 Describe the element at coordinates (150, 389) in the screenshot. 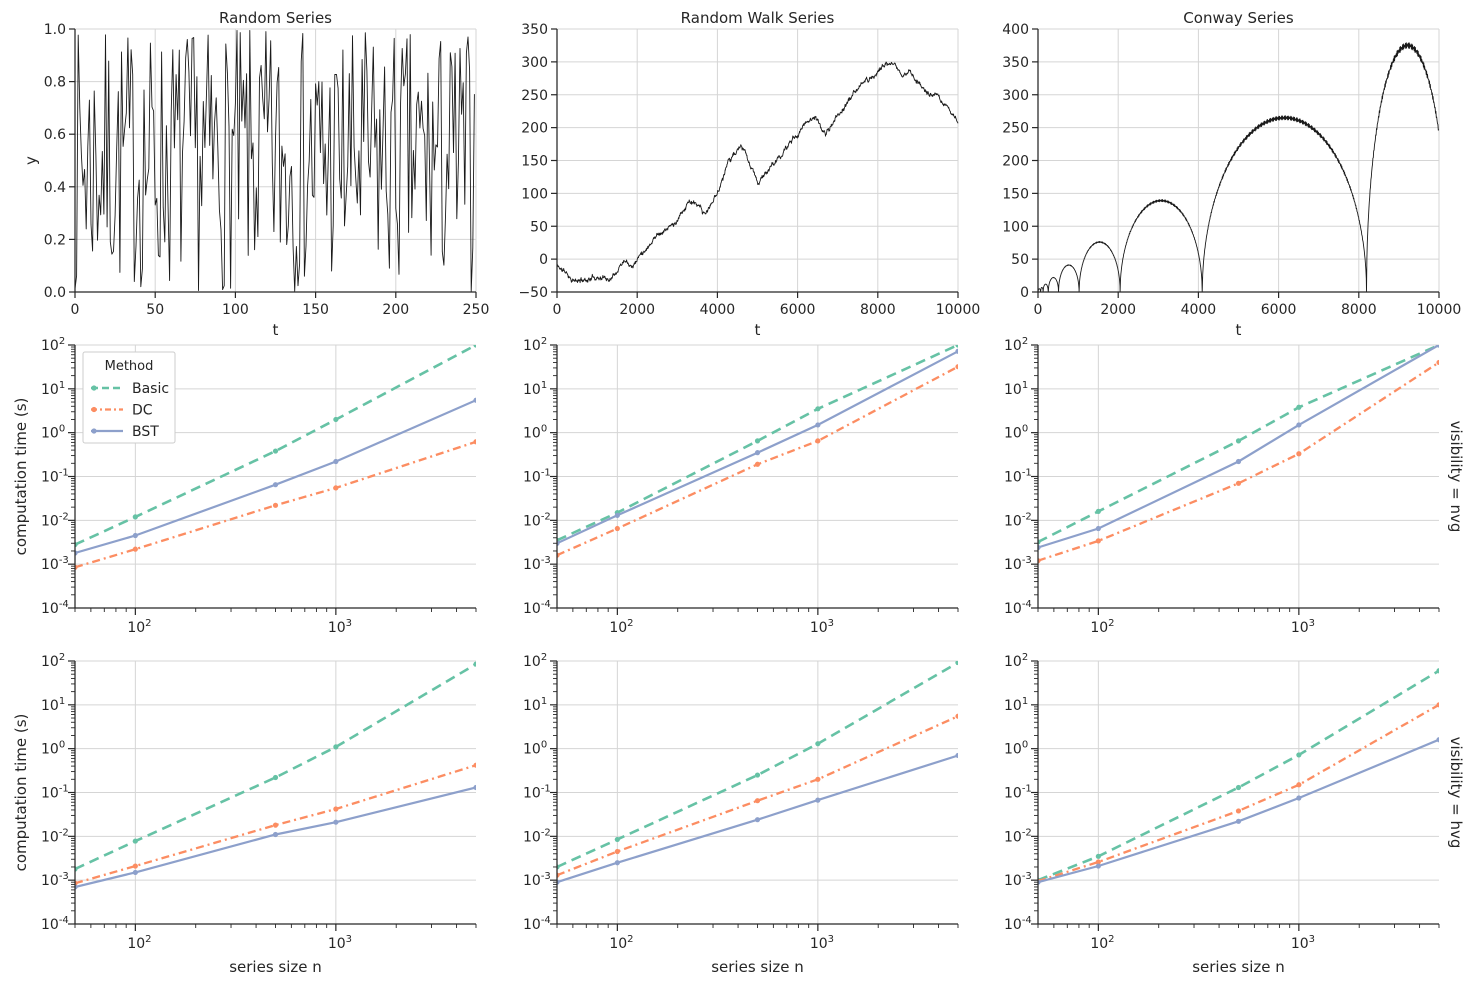

I see `legend-entry-basic: Basic` at that location.